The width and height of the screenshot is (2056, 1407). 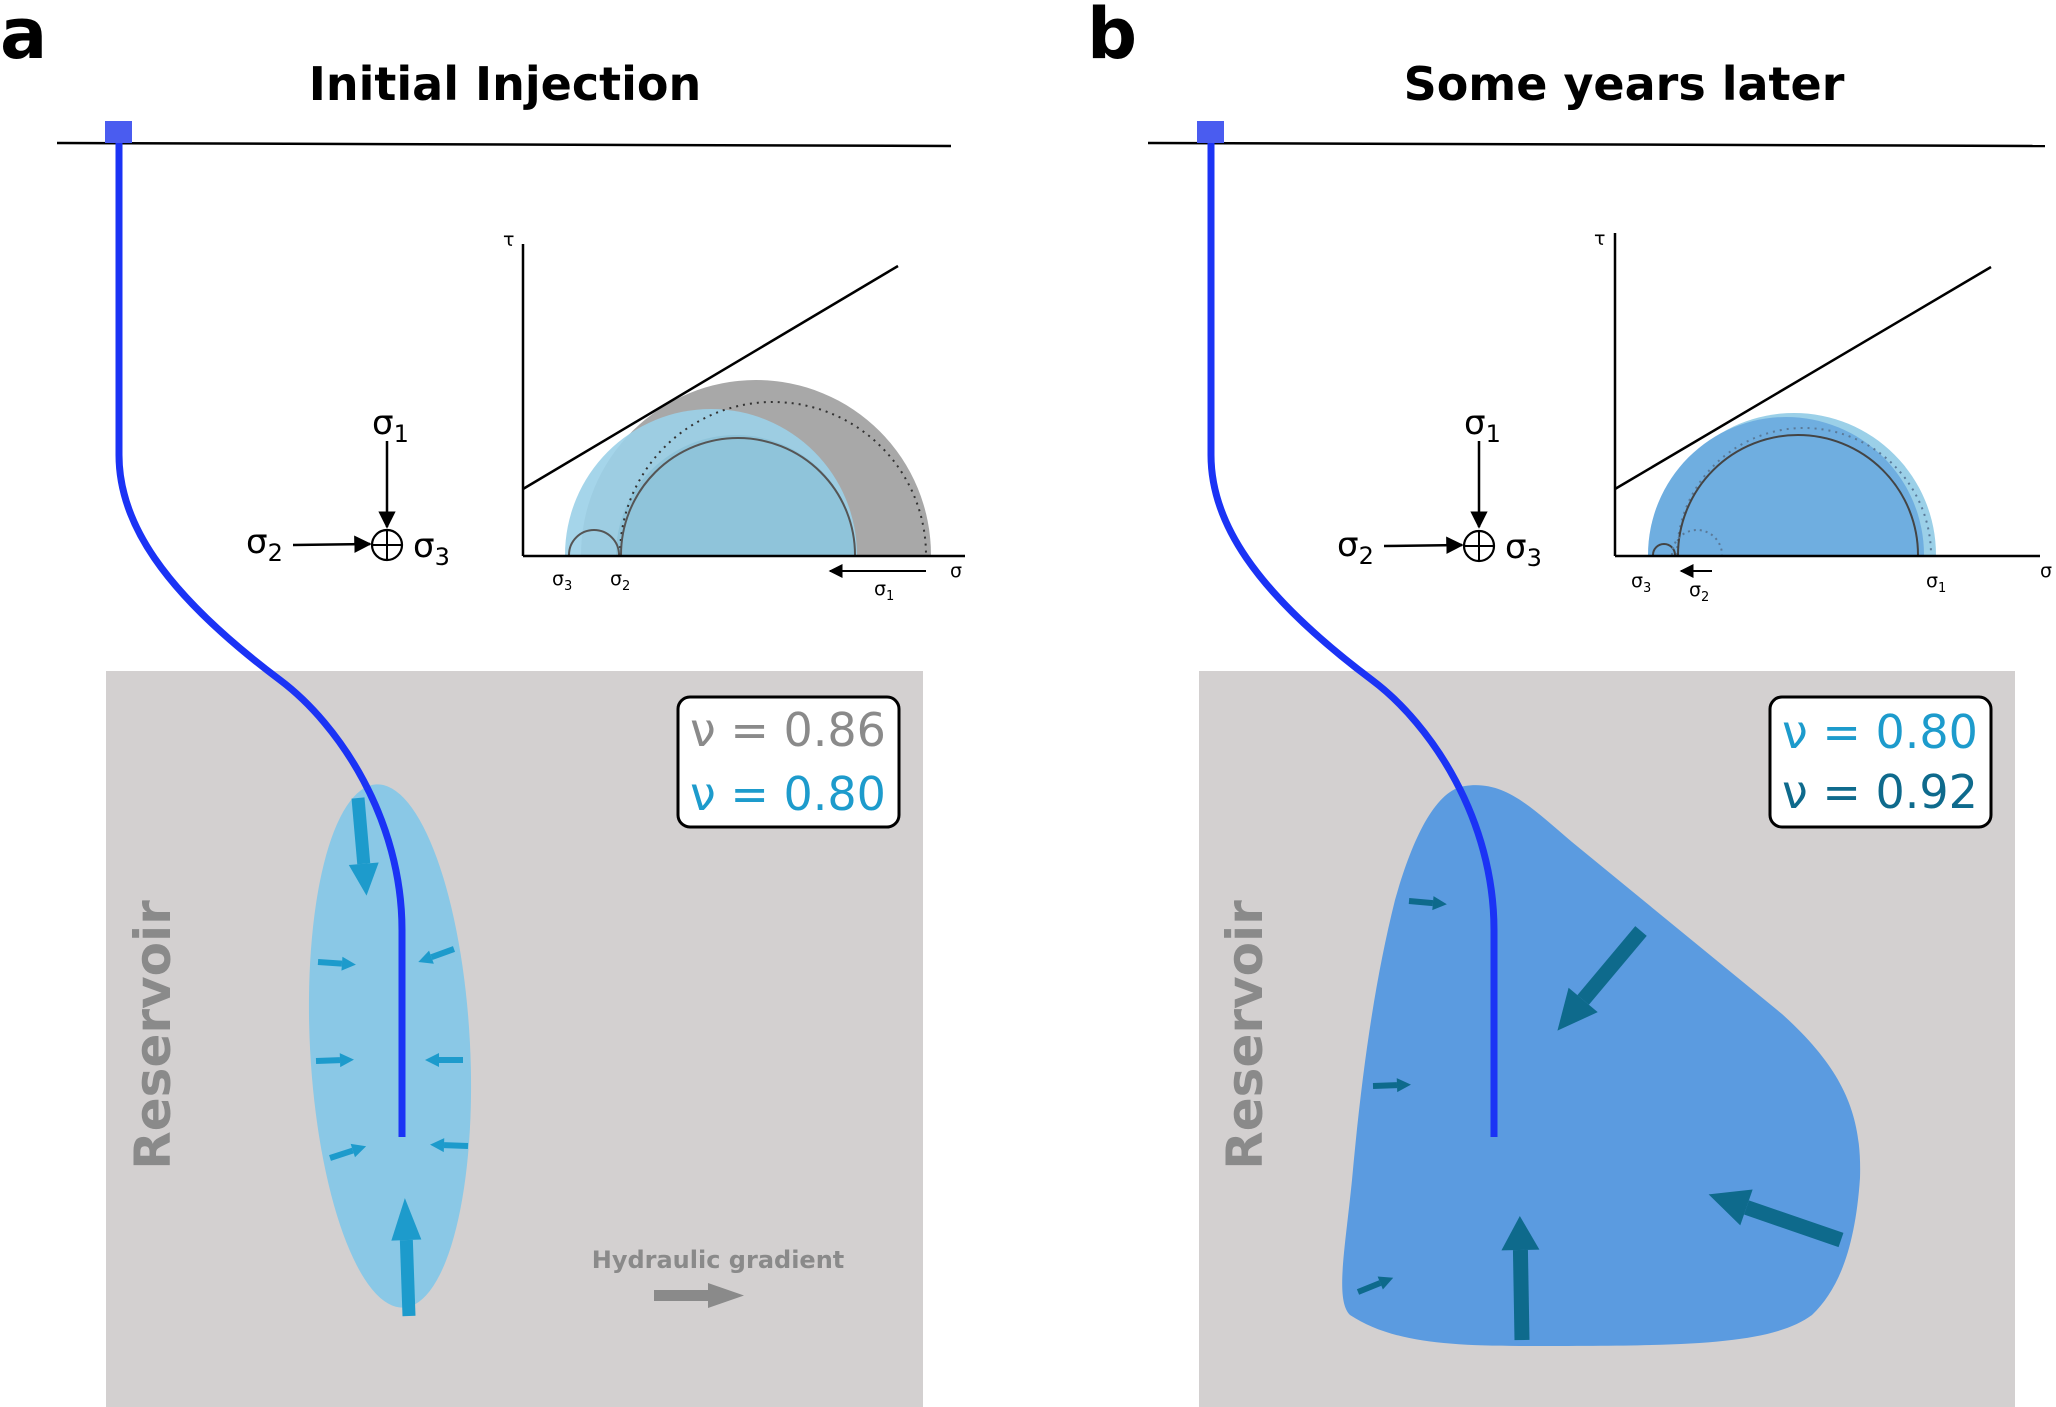 I want to click on mohr-circle-injection, so click(x=736, y=495).